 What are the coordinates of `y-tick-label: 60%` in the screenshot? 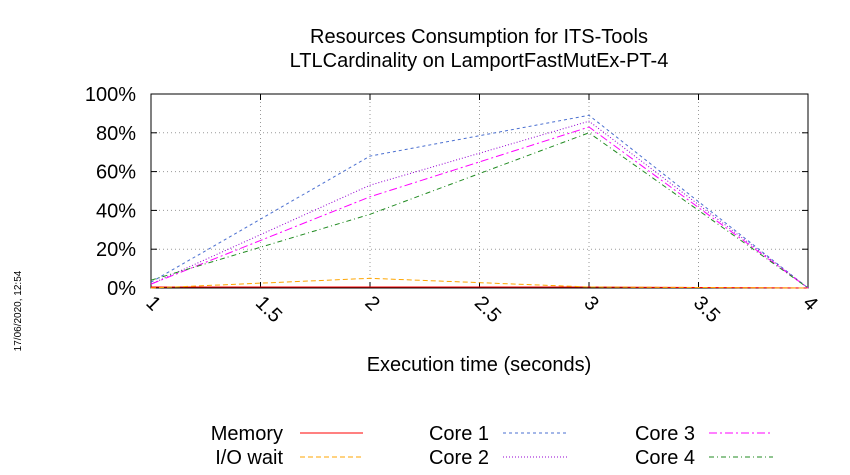 It's located at (116, 173).